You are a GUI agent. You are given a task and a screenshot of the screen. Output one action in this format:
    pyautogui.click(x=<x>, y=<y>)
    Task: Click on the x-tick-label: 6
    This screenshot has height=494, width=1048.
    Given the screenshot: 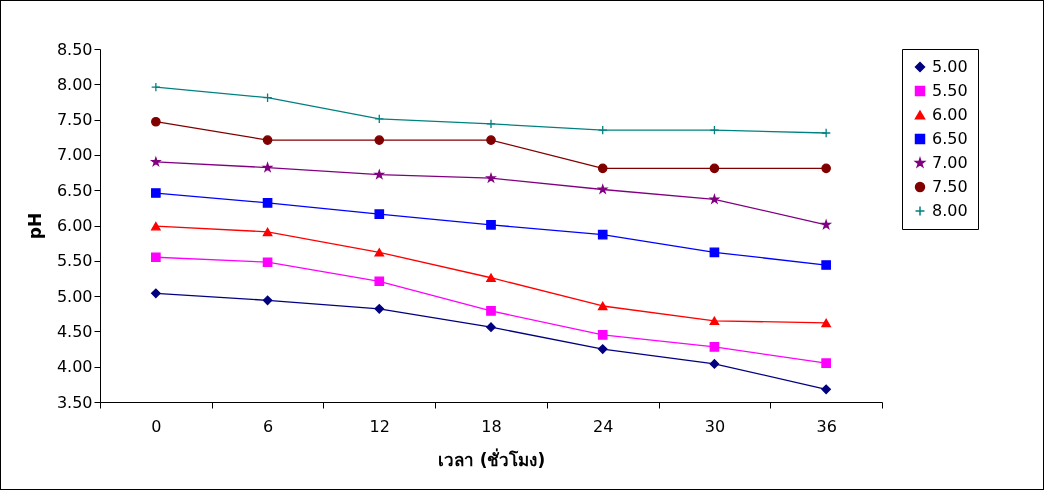 What is the action you would take?
    pyautogui.click(x=268, y=426)
    